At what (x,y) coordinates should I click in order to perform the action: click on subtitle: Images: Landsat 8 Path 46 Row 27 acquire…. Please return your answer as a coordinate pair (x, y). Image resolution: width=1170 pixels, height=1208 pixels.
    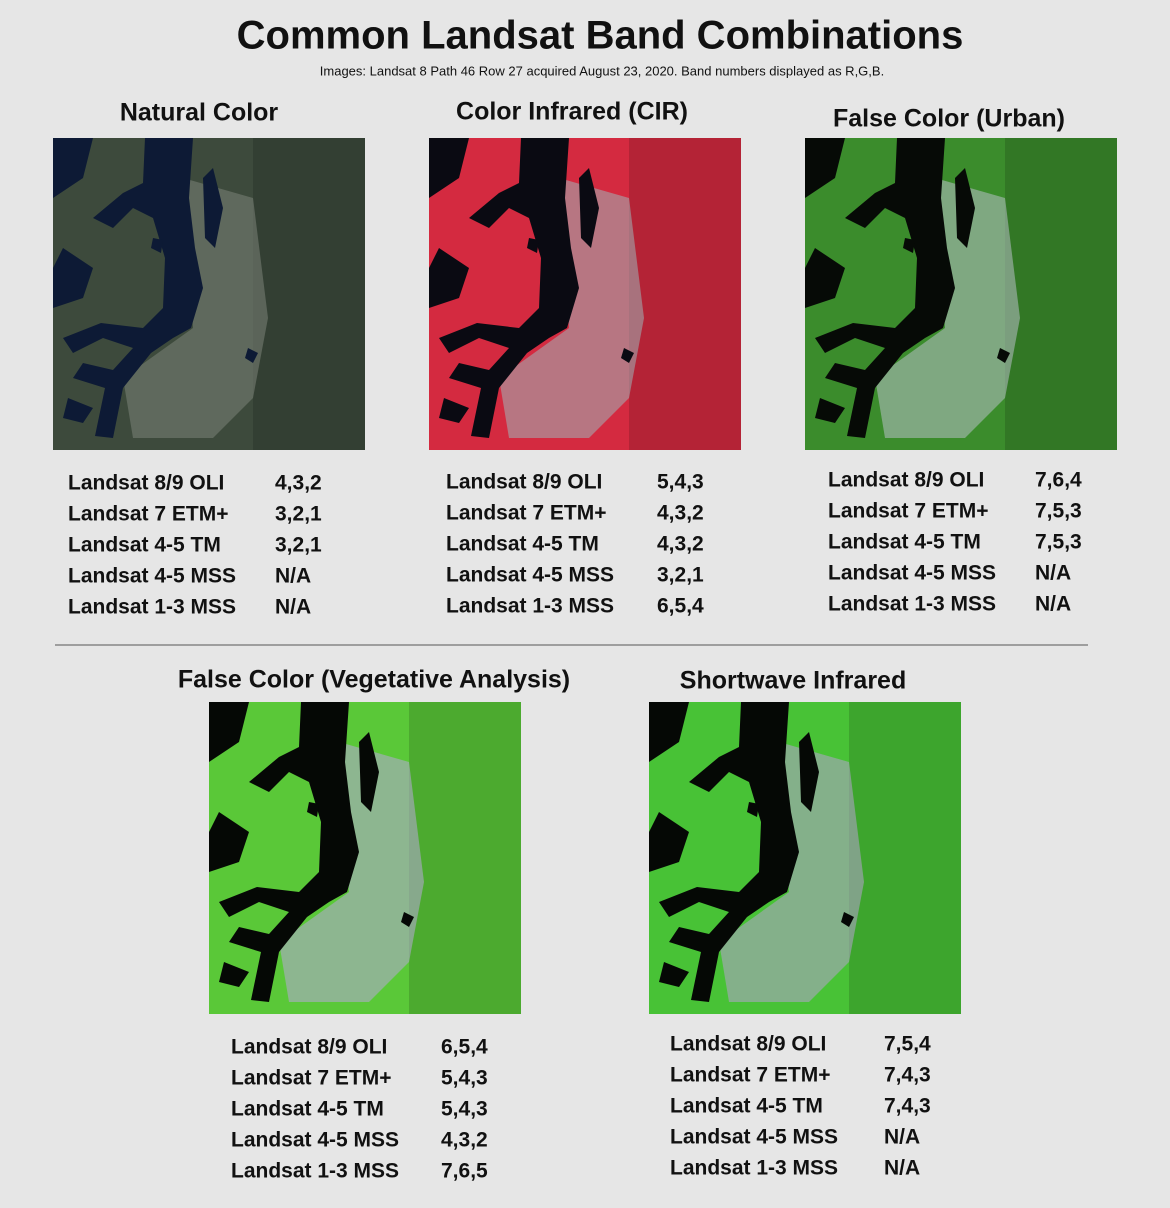
    Looking at the image, I should click on (602, 70).